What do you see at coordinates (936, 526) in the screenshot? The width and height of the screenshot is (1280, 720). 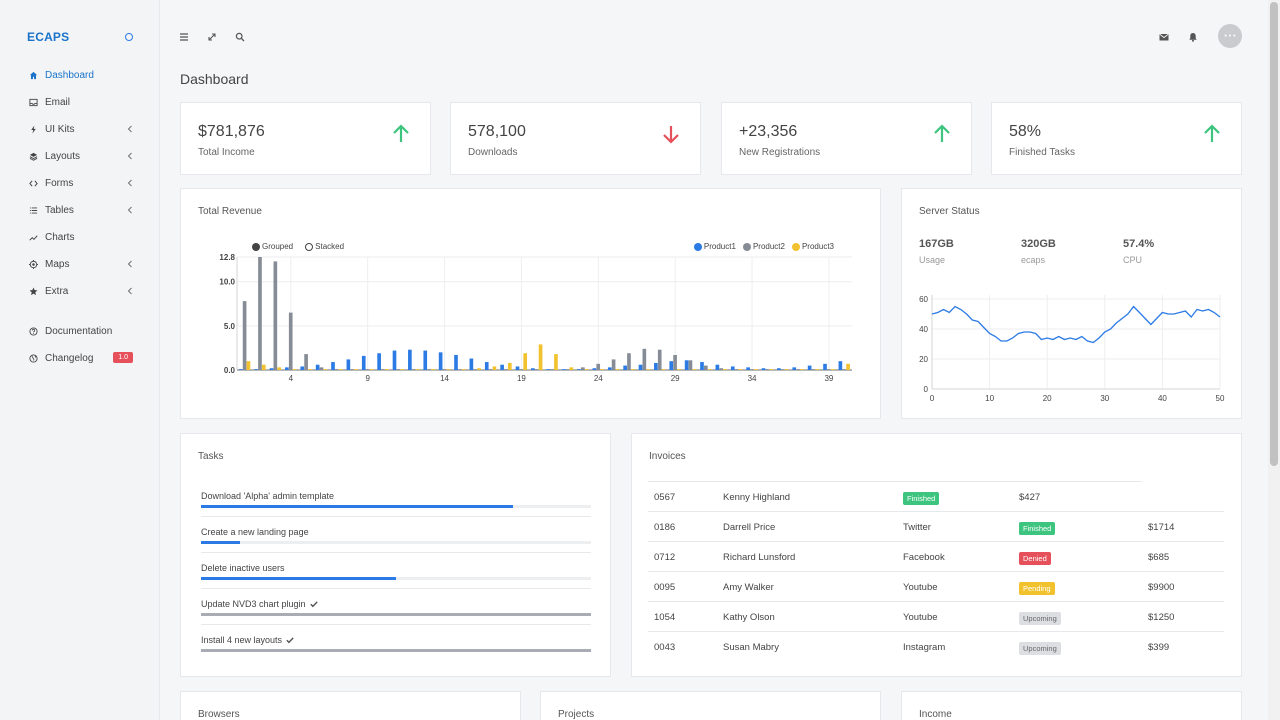 I see `table-row: 0186 Darrell Price Twitter Finished $1714` at bounding box center [936, 526].